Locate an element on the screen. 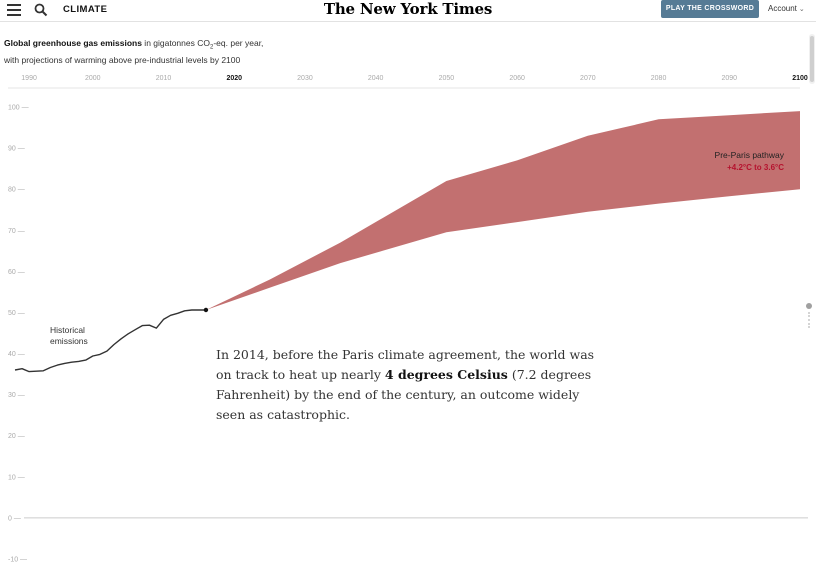 This screenshot has height=588, width=816. x-tick-label-2100: 2100 is located at coordinates (800, 78).